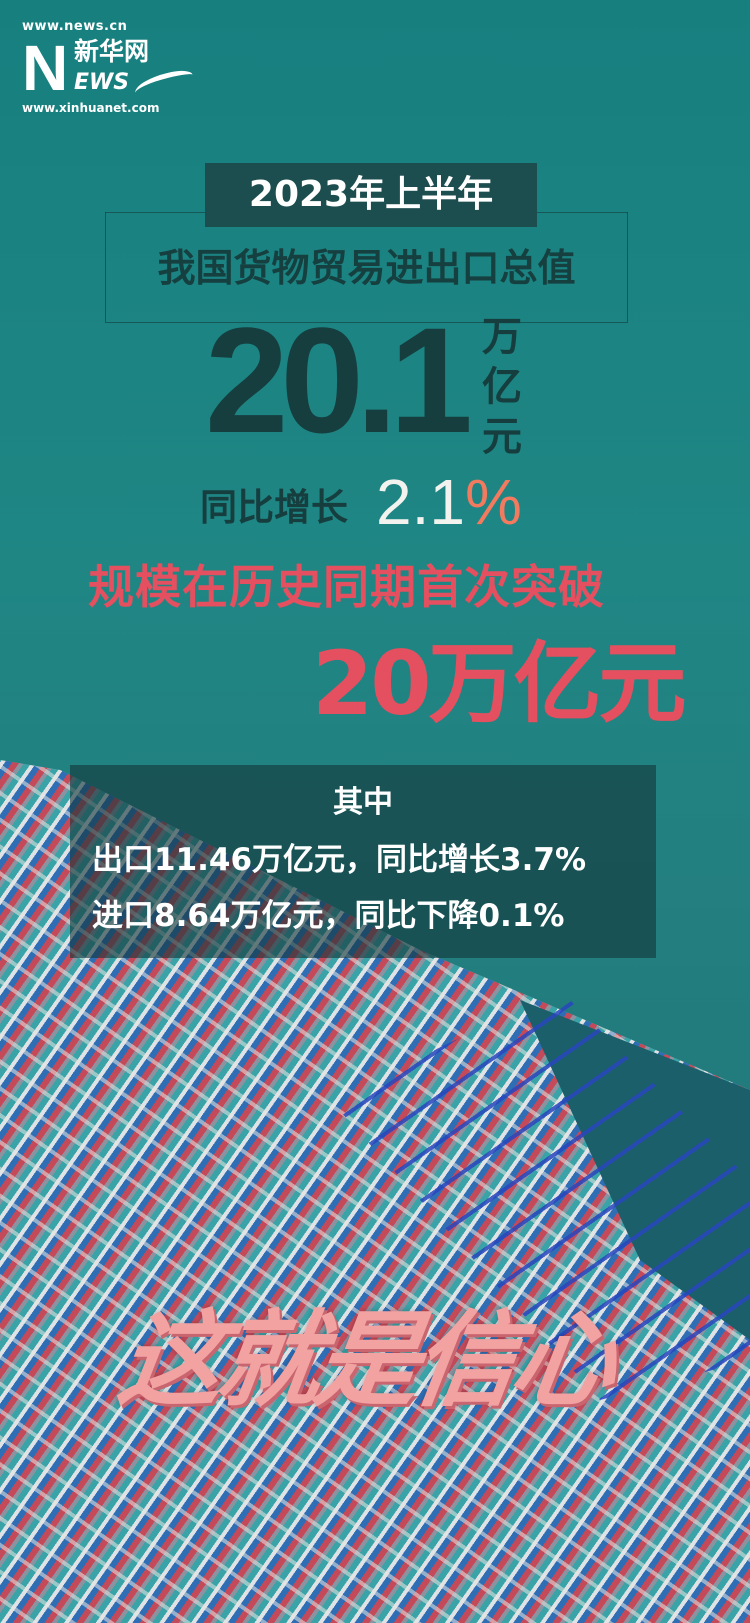 The image size is (750, 1623). What do you see at coordinates (365, 1360) in the screenshot?
I see `slogan: 这就是信心` at bounding box center [365, 1360].